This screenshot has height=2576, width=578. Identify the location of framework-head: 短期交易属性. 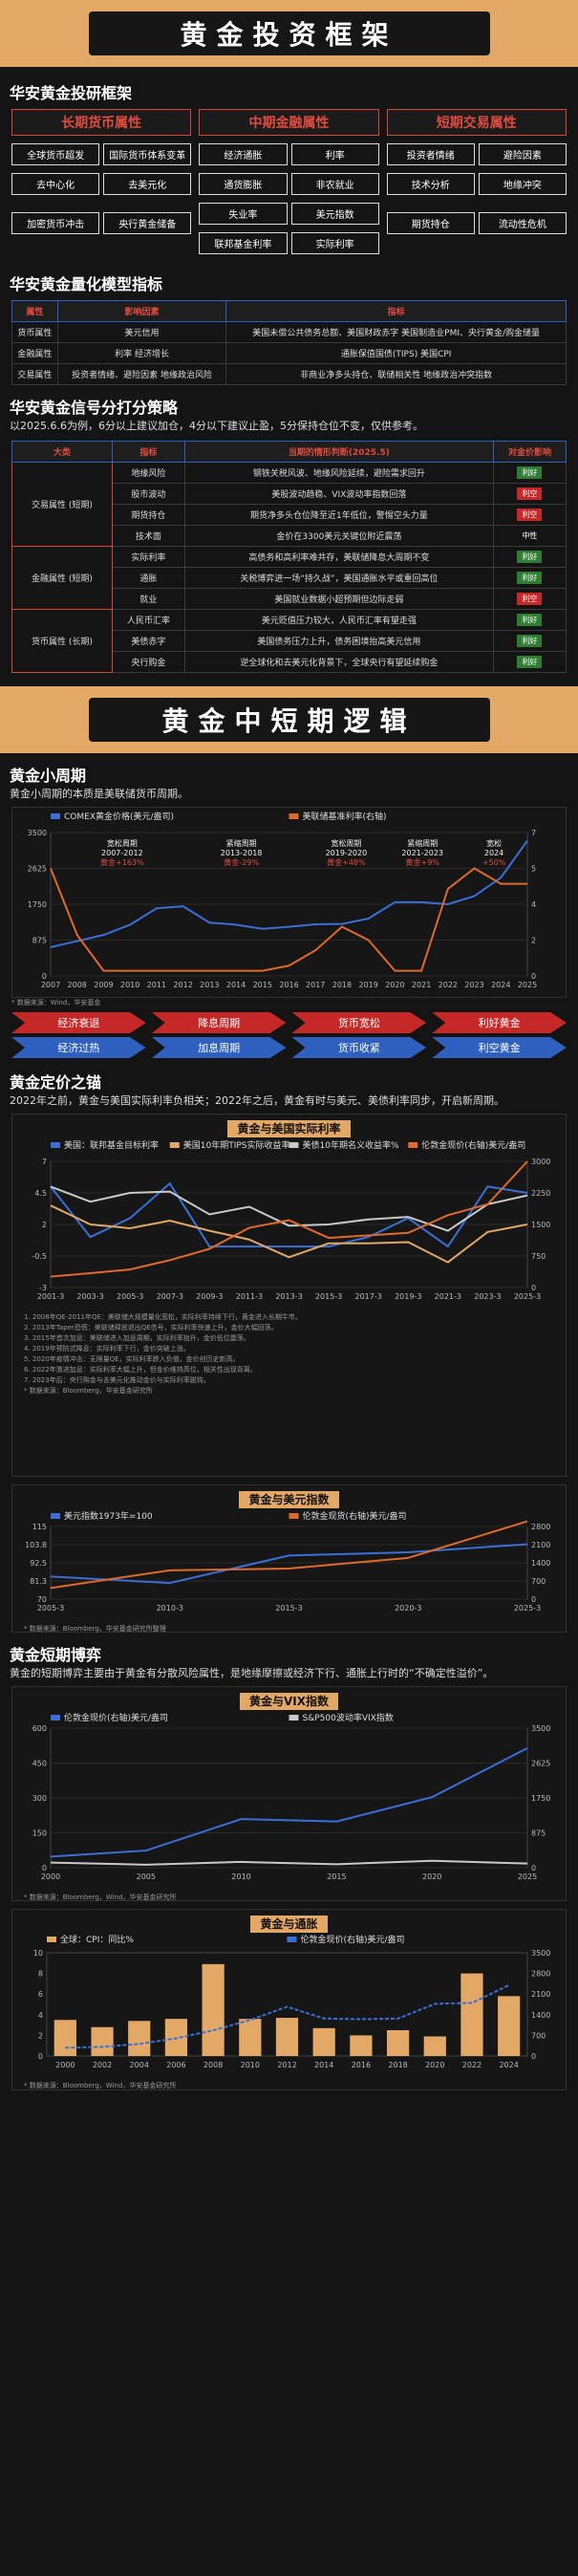
(476, 122).